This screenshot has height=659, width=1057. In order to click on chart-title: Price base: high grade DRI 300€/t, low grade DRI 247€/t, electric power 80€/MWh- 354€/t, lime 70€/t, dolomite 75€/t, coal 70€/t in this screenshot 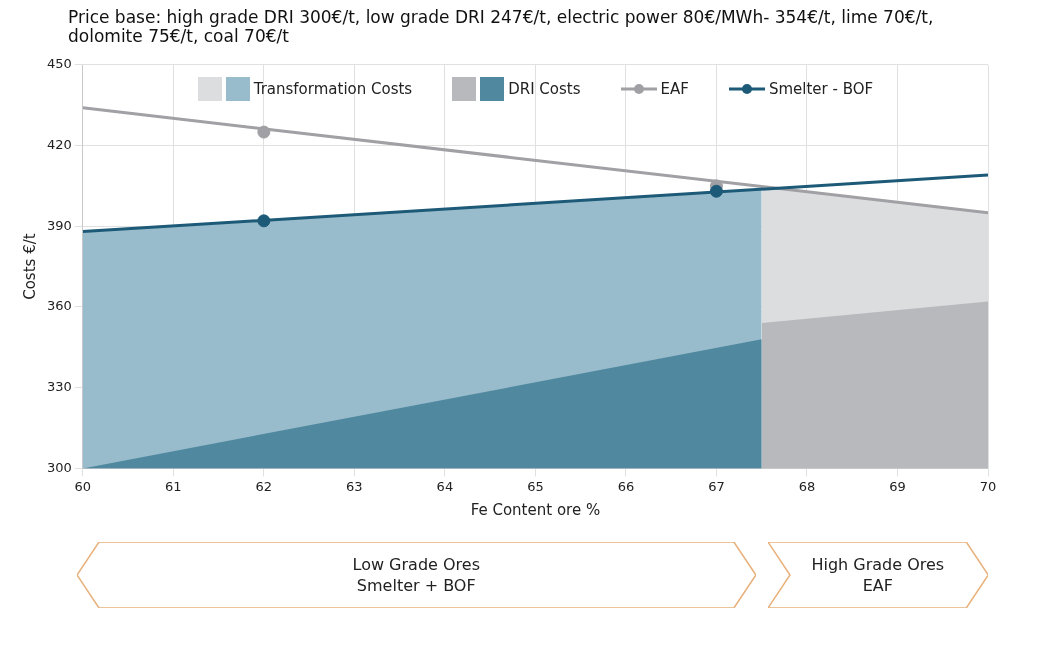, I will do `click(501, 27)`.